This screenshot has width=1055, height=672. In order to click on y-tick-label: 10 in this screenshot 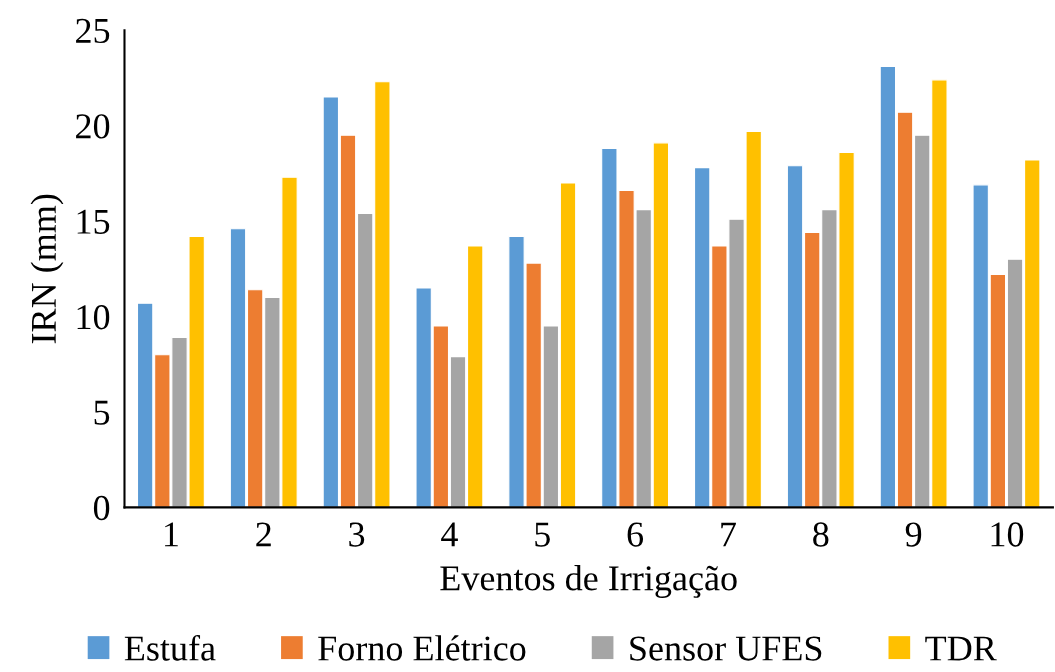, I will do `click(93, 317)`.